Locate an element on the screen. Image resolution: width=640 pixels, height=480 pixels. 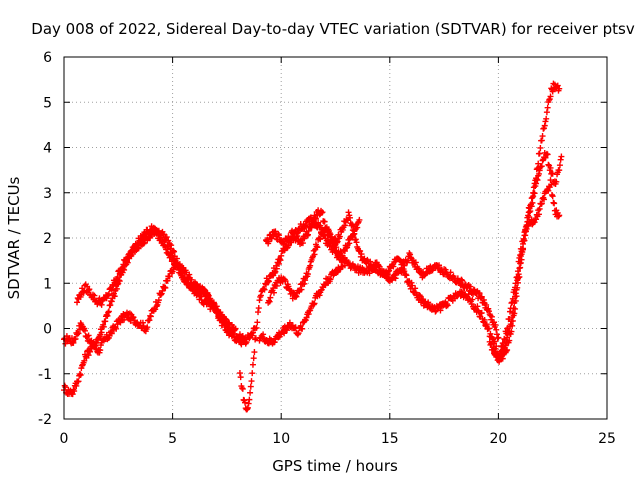
series-arc-h is located at coordinates (524, 222).